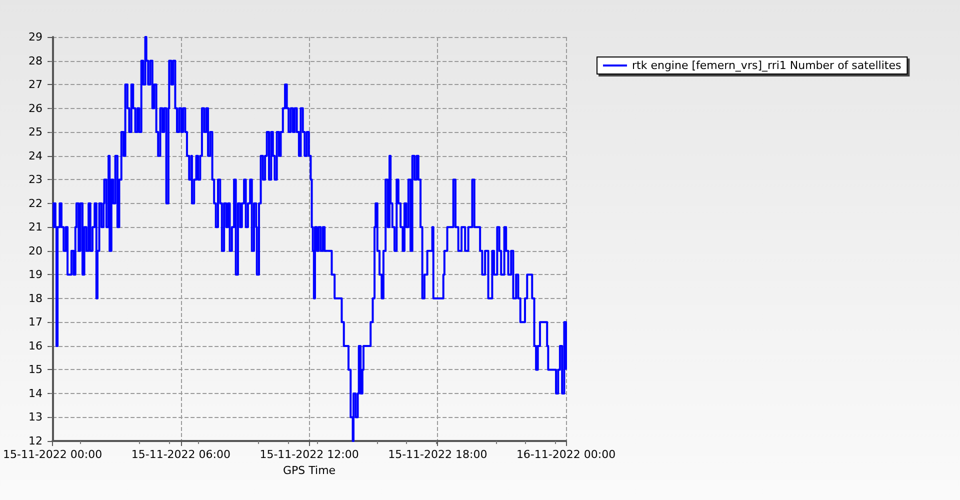 The image size is (960, 500). What do you see at coordinates (180, 454) in the screenshot?
I see `x-tick-label: 15-11-2022 06:00` at bounding box center [180, 454].